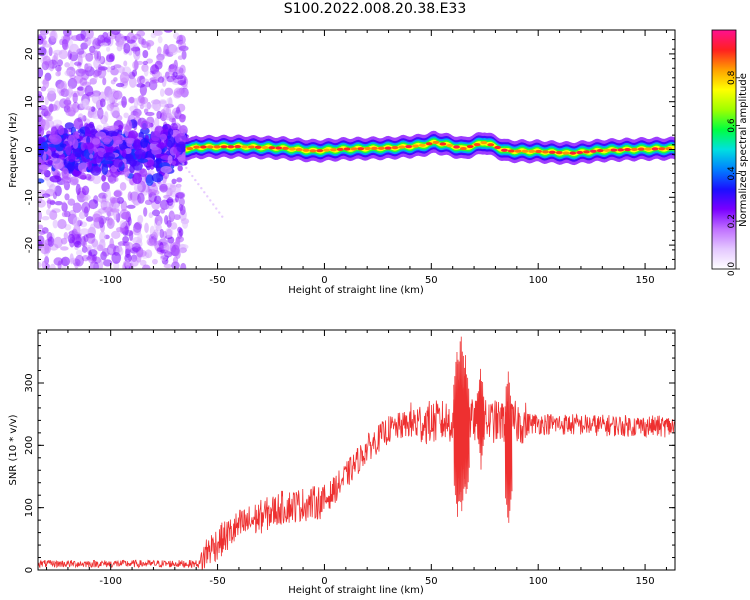  I want to click on colorbar-ticks: 0.0 0.2 0.4 0.6 0.8, so click(733, 173).